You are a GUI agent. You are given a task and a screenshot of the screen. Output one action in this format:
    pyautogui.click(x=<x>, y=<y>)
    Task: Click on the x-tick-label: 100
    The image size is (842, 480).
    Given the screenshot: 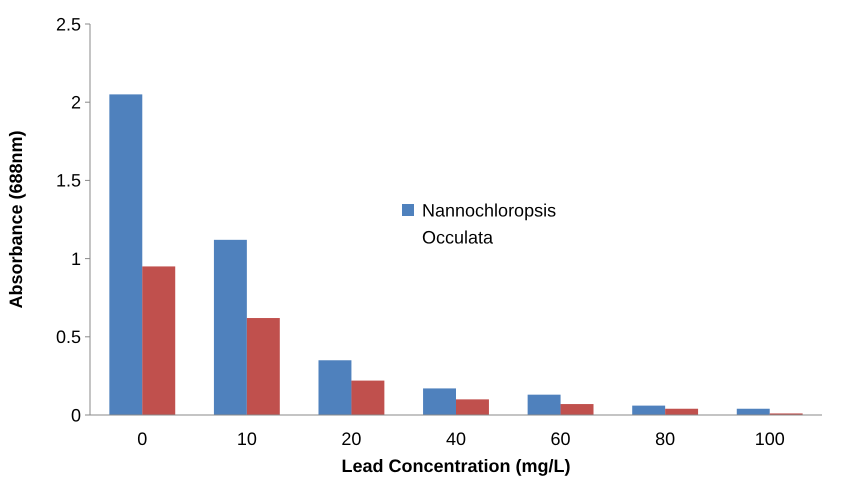 What is the action you would take?
    pyautogui.click(x=769, y=439)
    